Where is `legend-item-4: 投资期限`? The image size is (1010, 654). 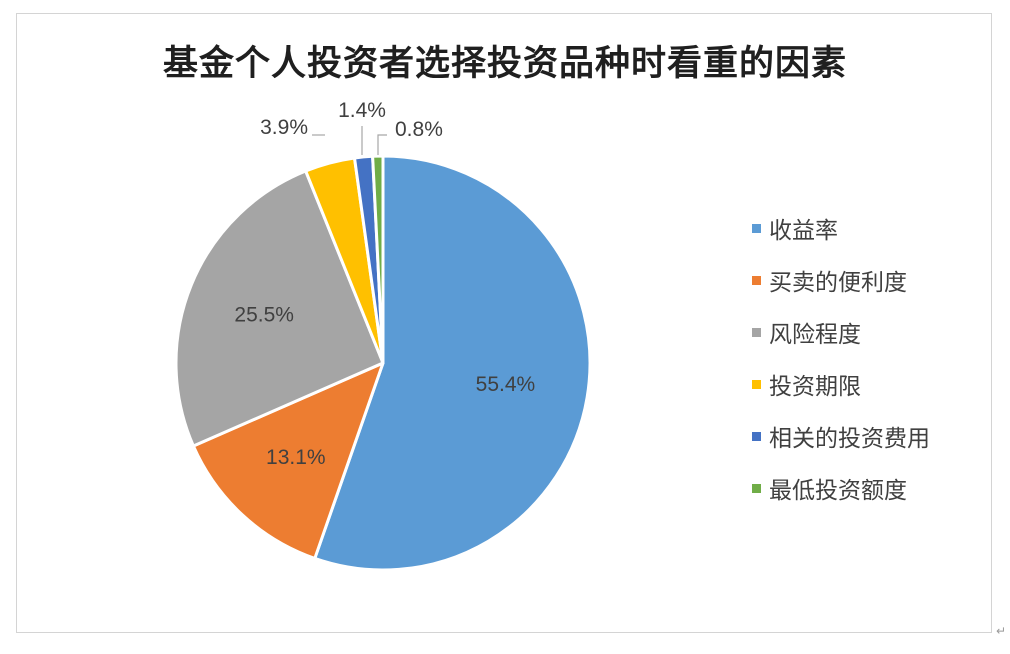 legend-item-4: 投资期限 is located at coordinates (841, 384).